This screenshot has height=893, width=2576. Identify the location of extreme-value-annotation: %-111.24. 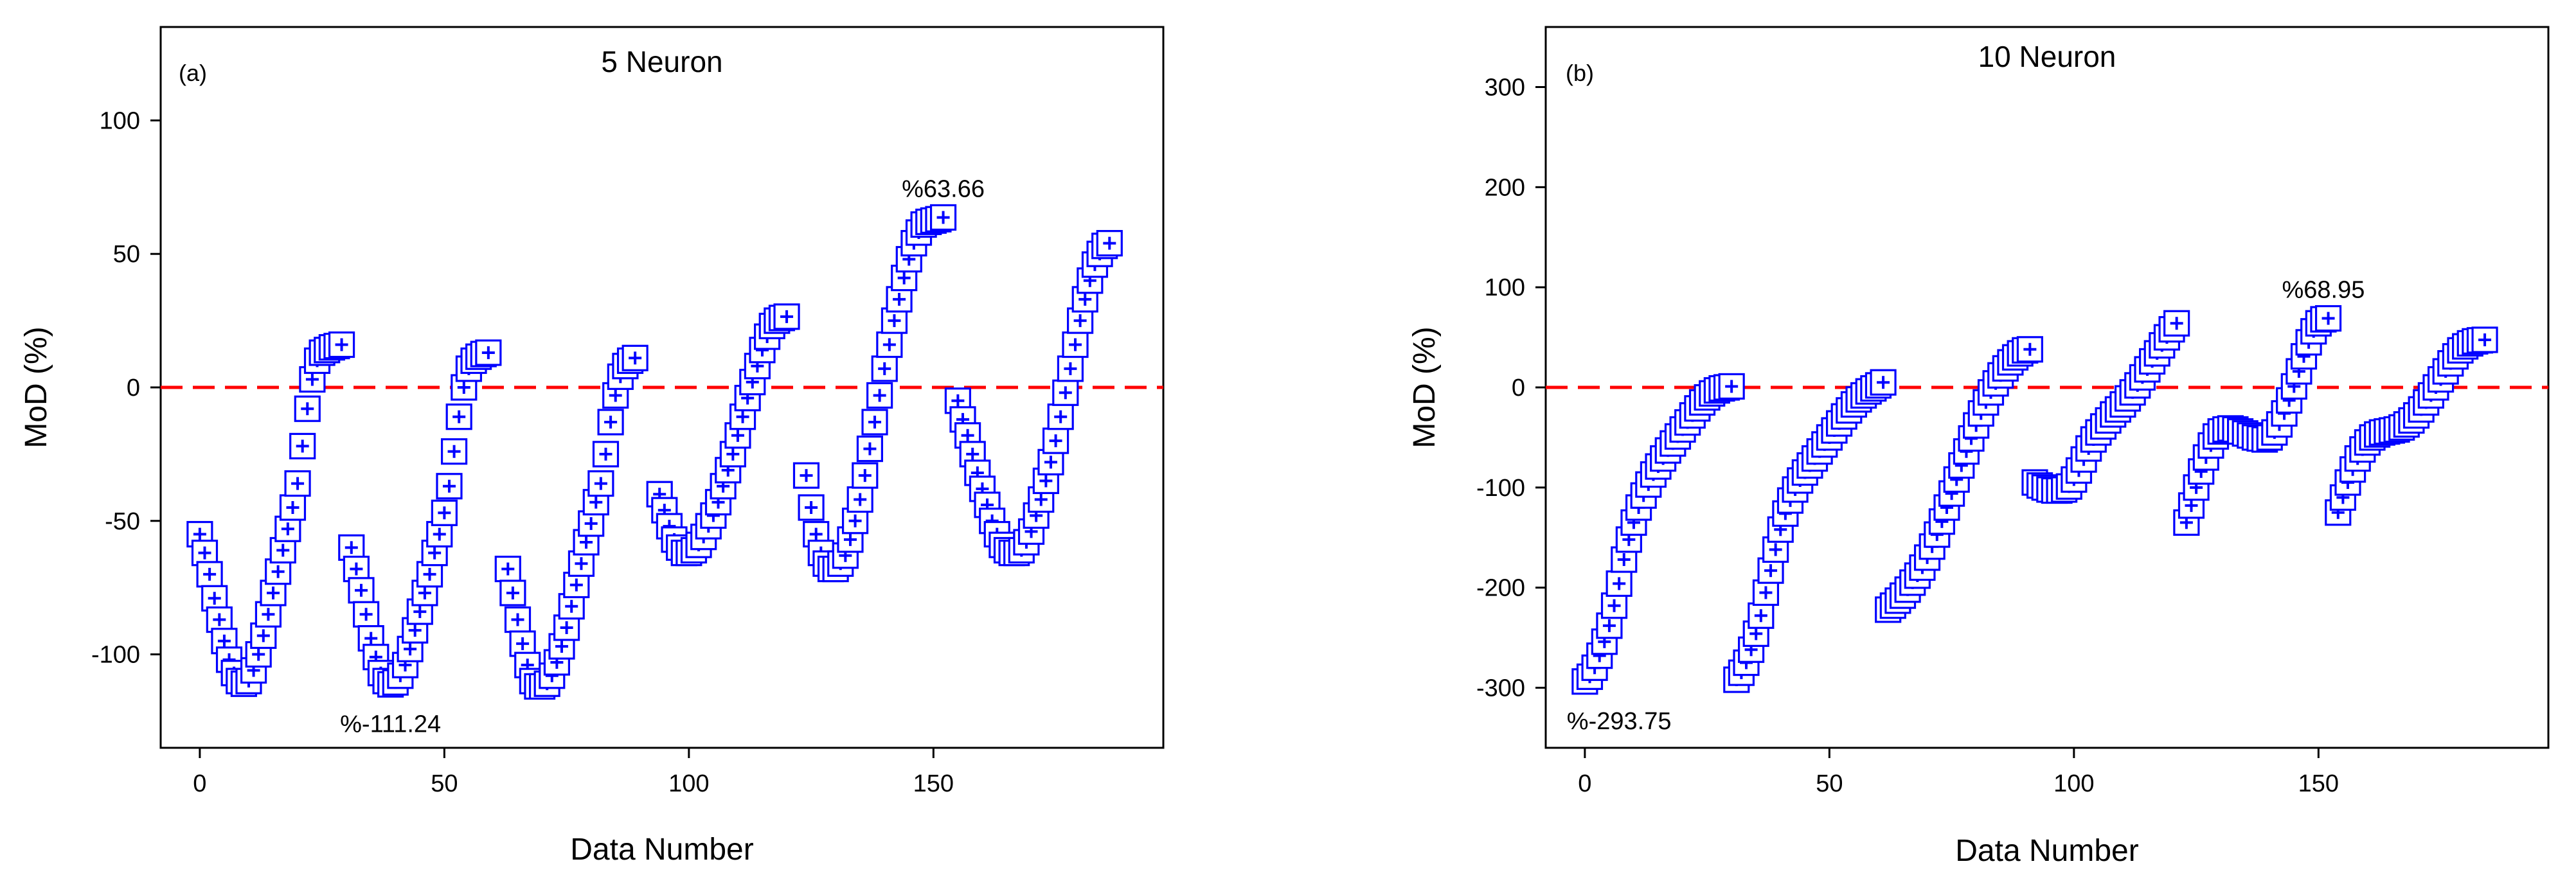
(390, 724).